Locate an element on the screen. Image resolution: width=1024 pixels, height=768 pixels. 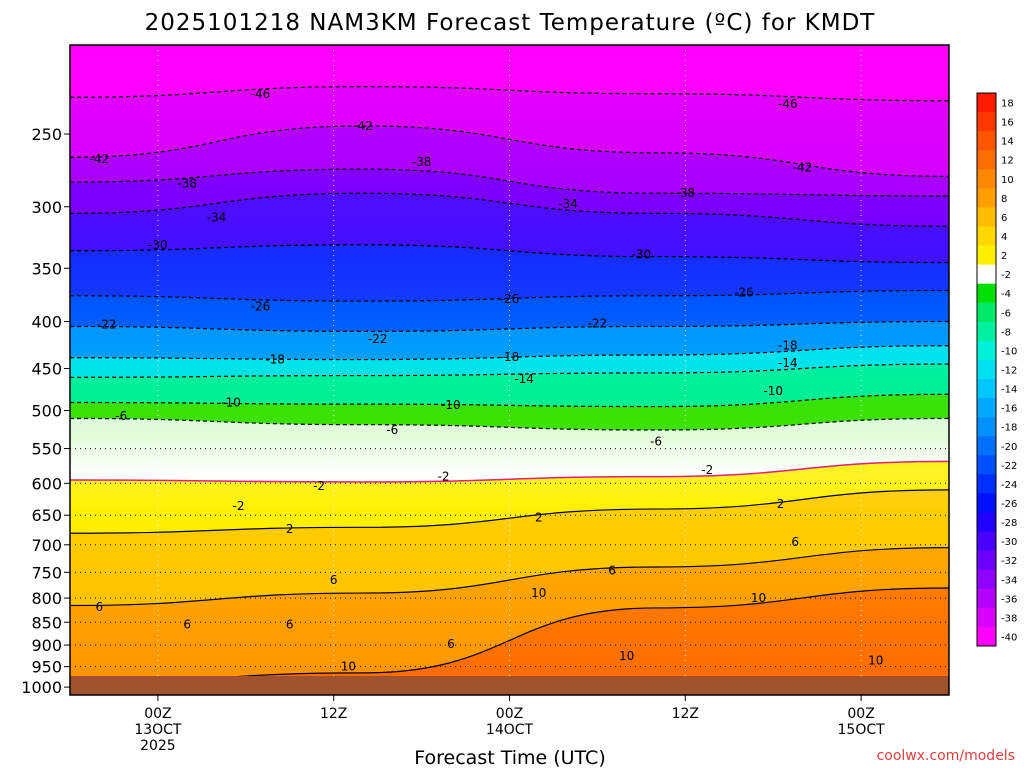
colorbar-label: 10 is located at coordinates (1007, 180).